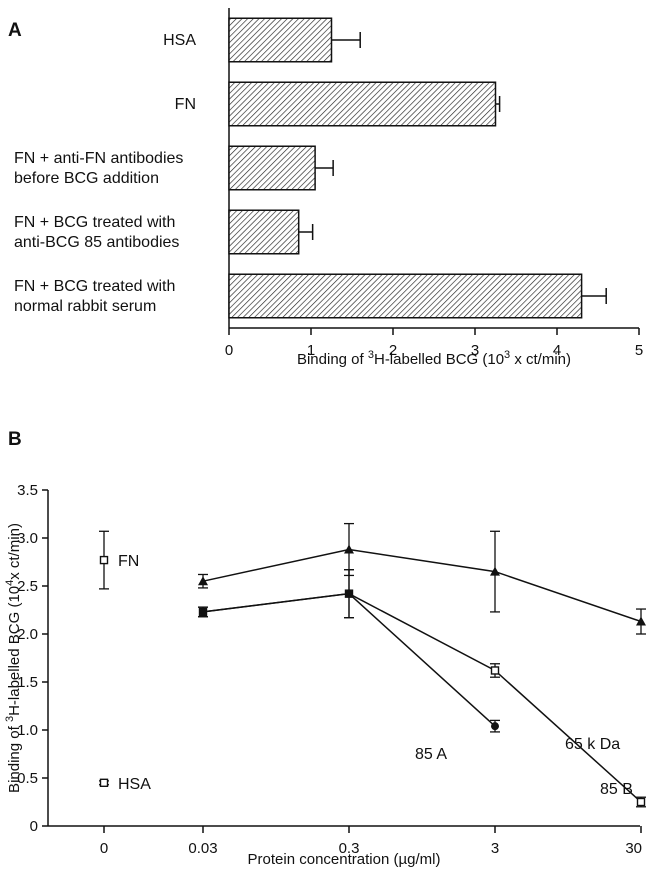 The image size is (648, 874). Describe the element at coordinates (371, 841) in the screenshot. I see `panel-b-x-ticks: 0 0.03 0.3 3 30` at that location.